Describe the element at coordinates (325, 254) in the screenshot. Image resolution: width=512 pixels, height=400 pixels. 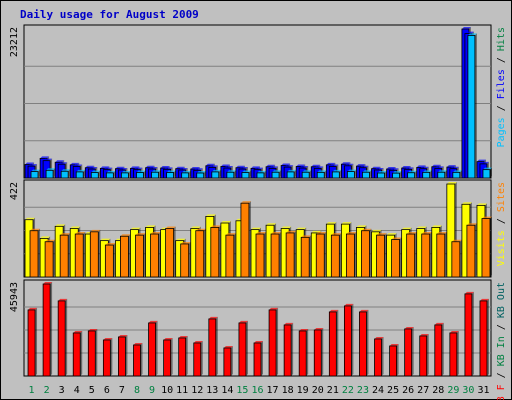
I see `bar-visits-sites-day-20-side` at that location.